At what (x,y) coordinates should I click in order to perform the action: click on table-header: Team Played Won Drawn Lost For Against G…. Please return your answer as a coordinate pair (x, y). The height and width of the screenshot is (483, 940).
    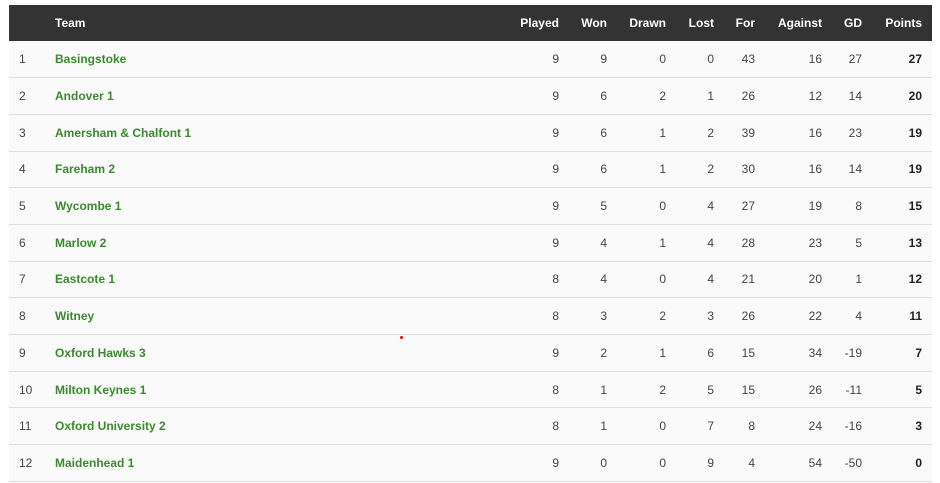
    Looking at the image, I should click on (470, 23).